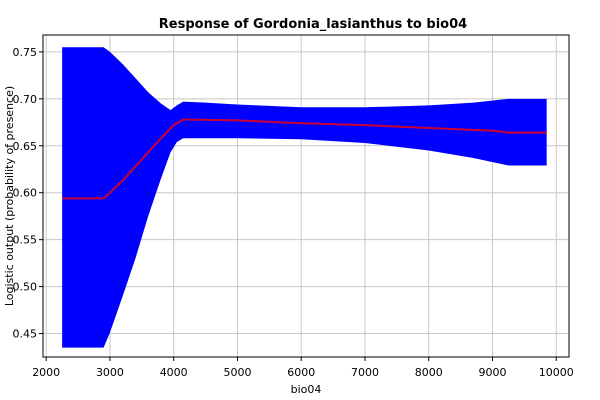  I want to click on x-tick-label: 3000, so click(110, 372).